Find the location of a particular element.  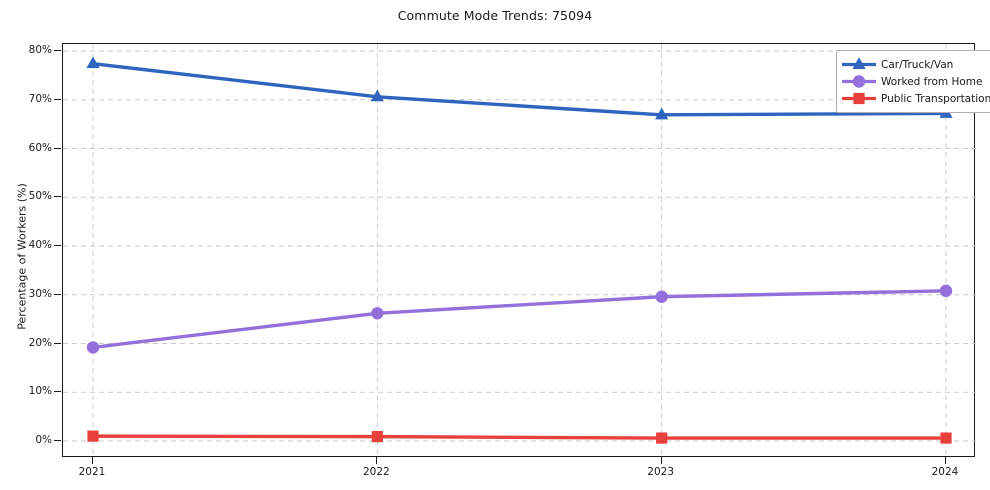

x-tick-label: 2021 is located at coordinates (92, 472).